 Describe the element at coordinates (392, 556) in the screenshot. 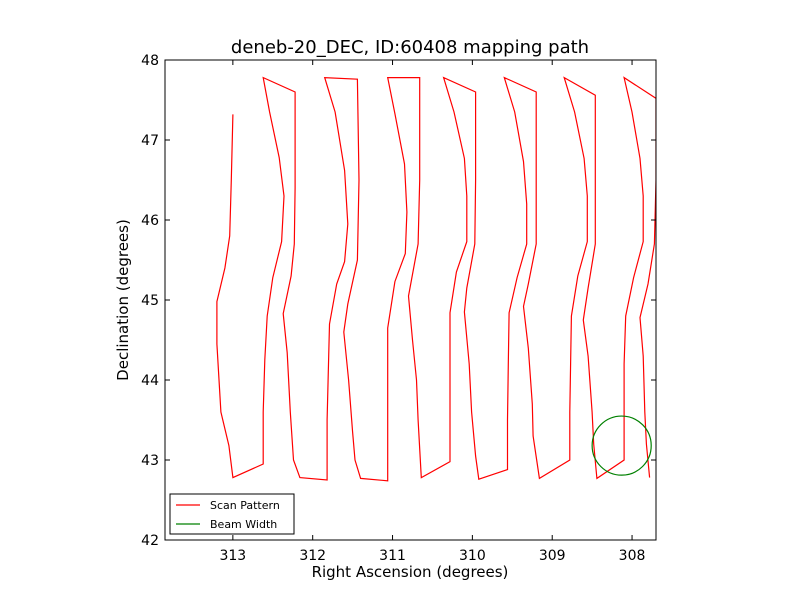

I see `x-tick-label: 311` at that location.